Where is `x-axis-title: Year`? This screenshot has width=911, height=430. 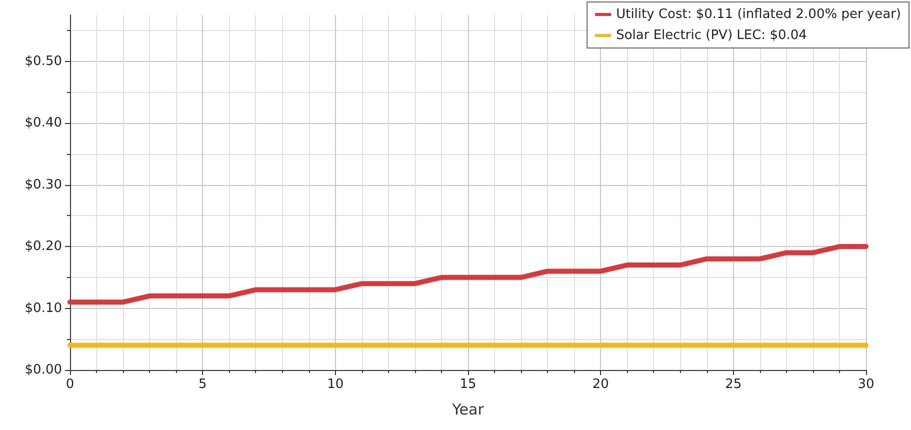
x-axis-title: Year is located at coordinates (468, 409).